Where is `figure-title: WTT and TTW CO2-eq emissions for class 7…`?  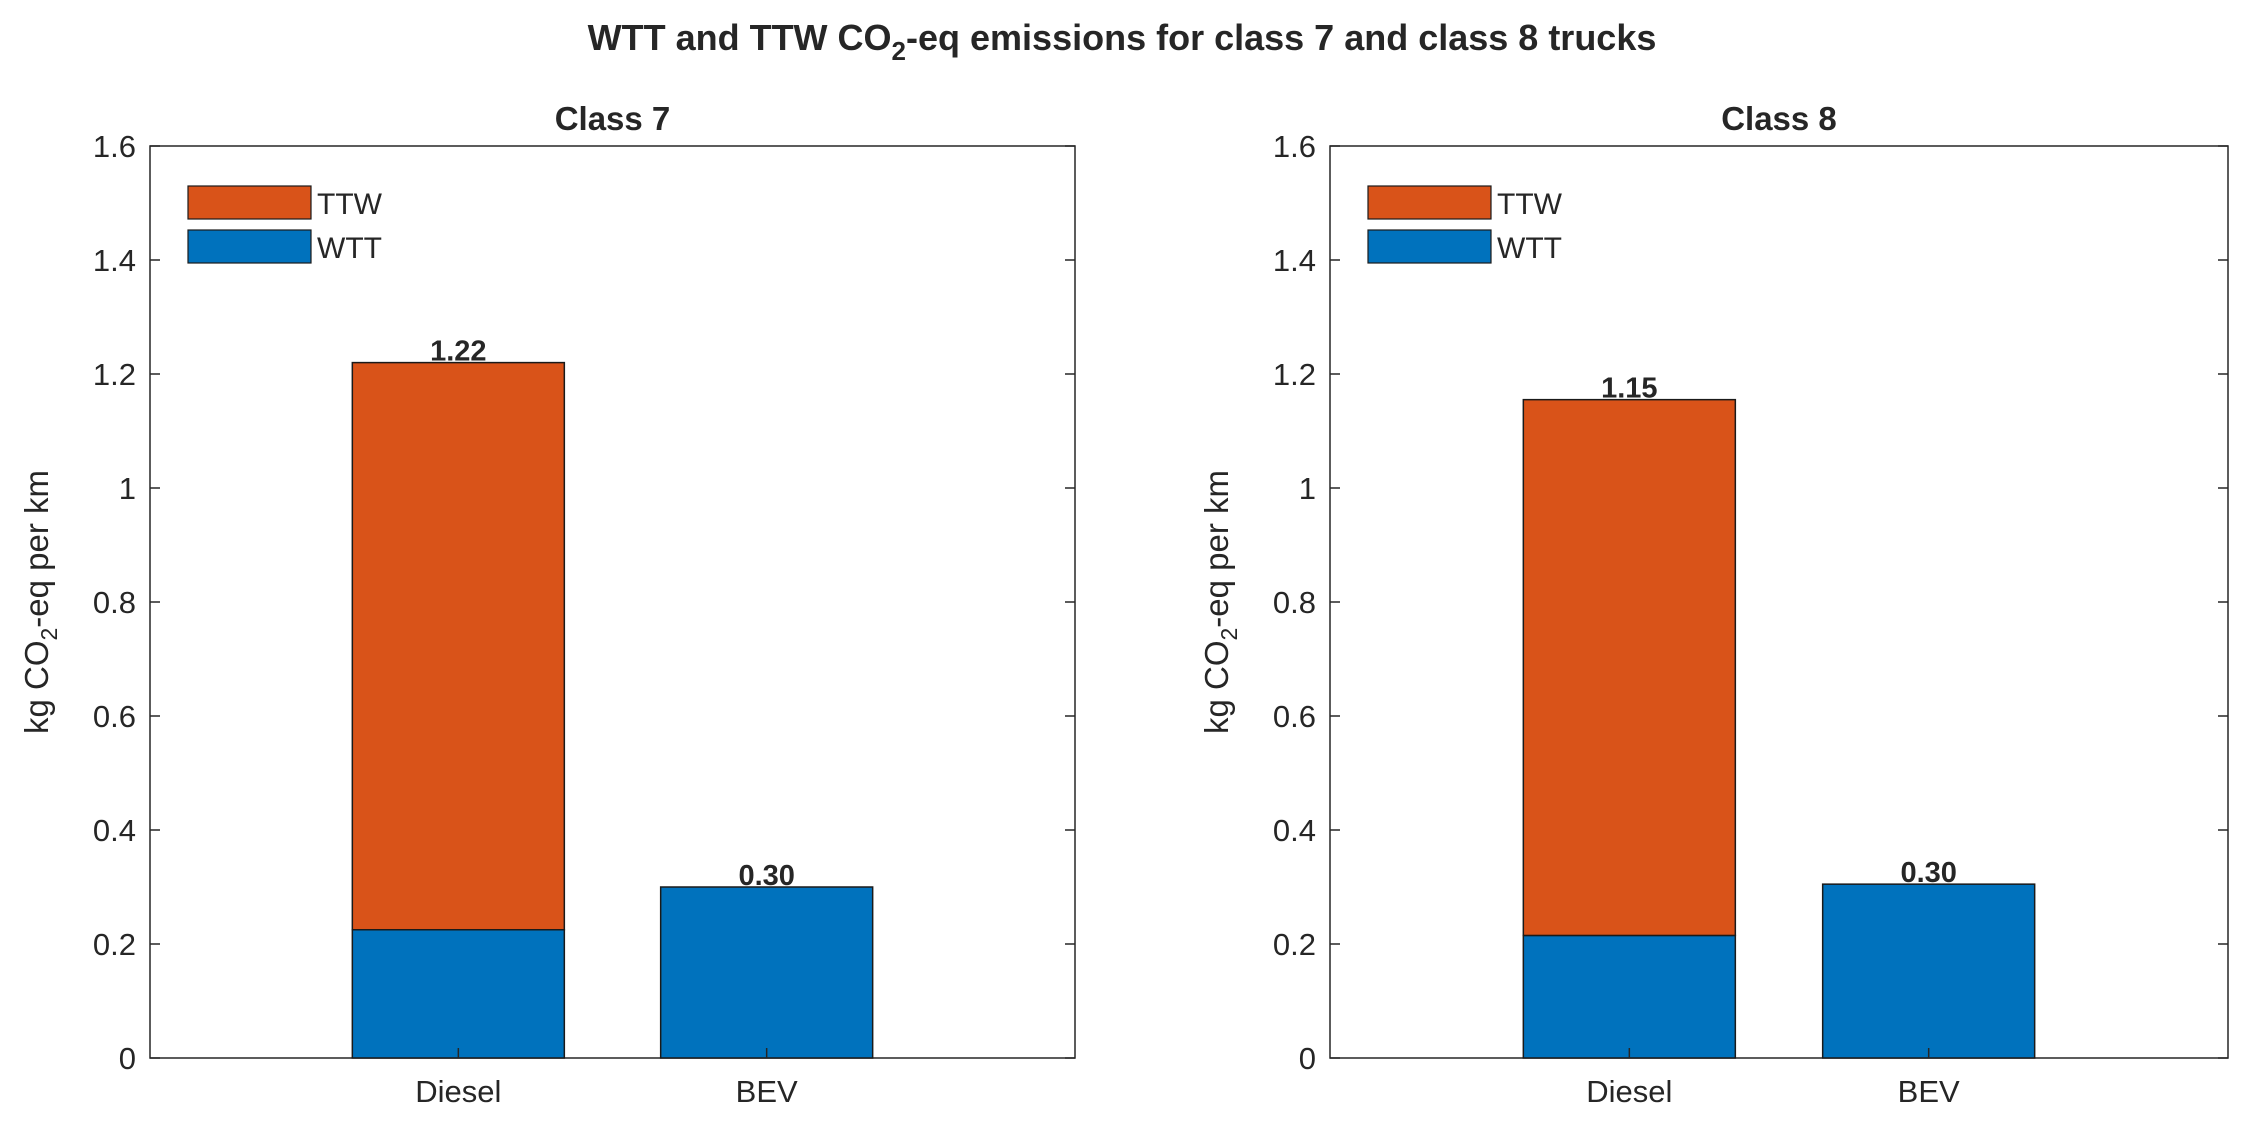 figure-title: WTT and TTW CO2-eq emissions for class 7… is located at coordinates (1122, 41).